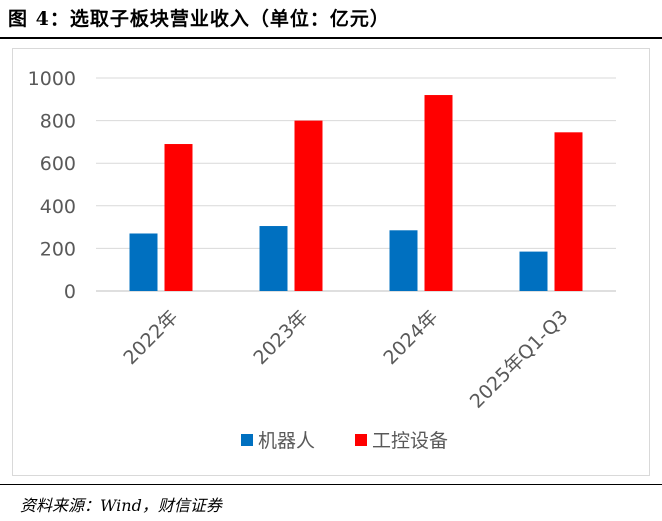 The image size is (662, 521). I want to click on y-tick-label: 600, so click(58, 164).